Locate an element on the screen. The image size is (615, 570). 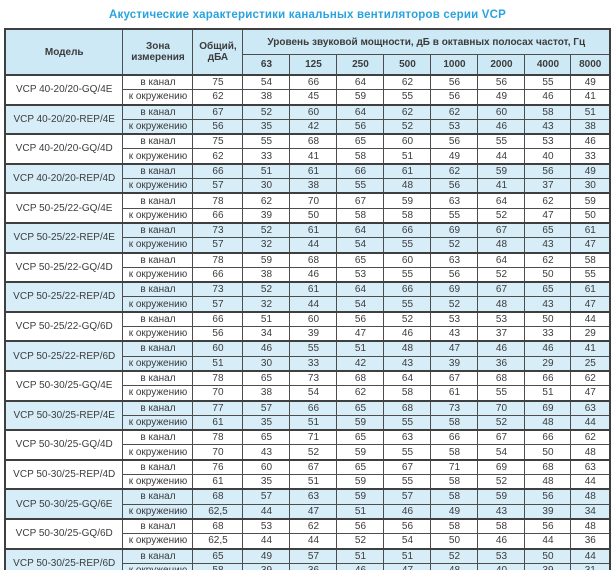
total-dba-cell: 56 is located at coordinates (218, 126).